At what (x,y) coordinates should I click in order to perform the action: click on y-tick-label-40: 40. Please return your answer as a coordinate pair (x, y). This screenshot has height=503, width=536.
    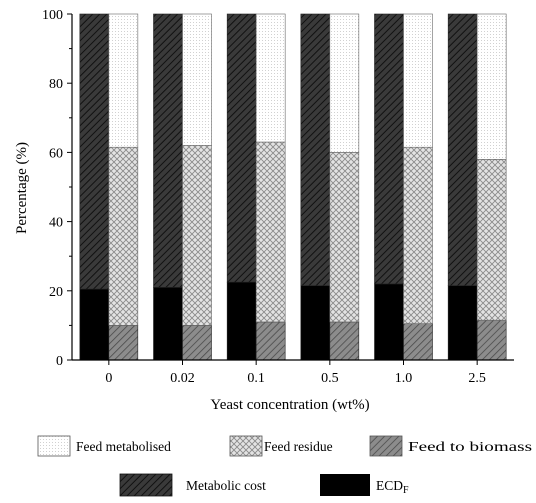
    Looking at the image, I should click on (56, 223).